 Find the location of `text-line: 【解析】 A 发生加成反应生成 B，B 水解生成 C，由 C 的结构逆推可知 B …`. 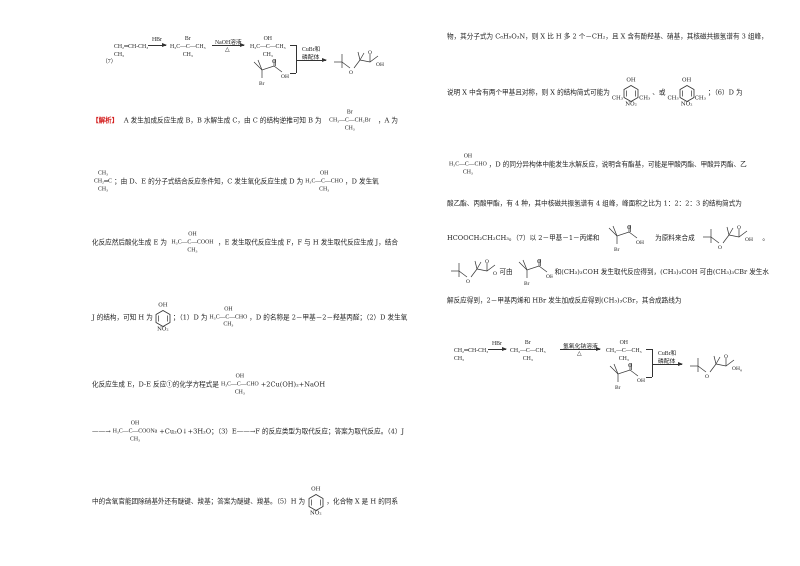

text-line: 【解析】 A 发生加成反应生成 B，B 水解生成 C，由 C 的结构逆推可知 B … is located at coordinates (245, 120).